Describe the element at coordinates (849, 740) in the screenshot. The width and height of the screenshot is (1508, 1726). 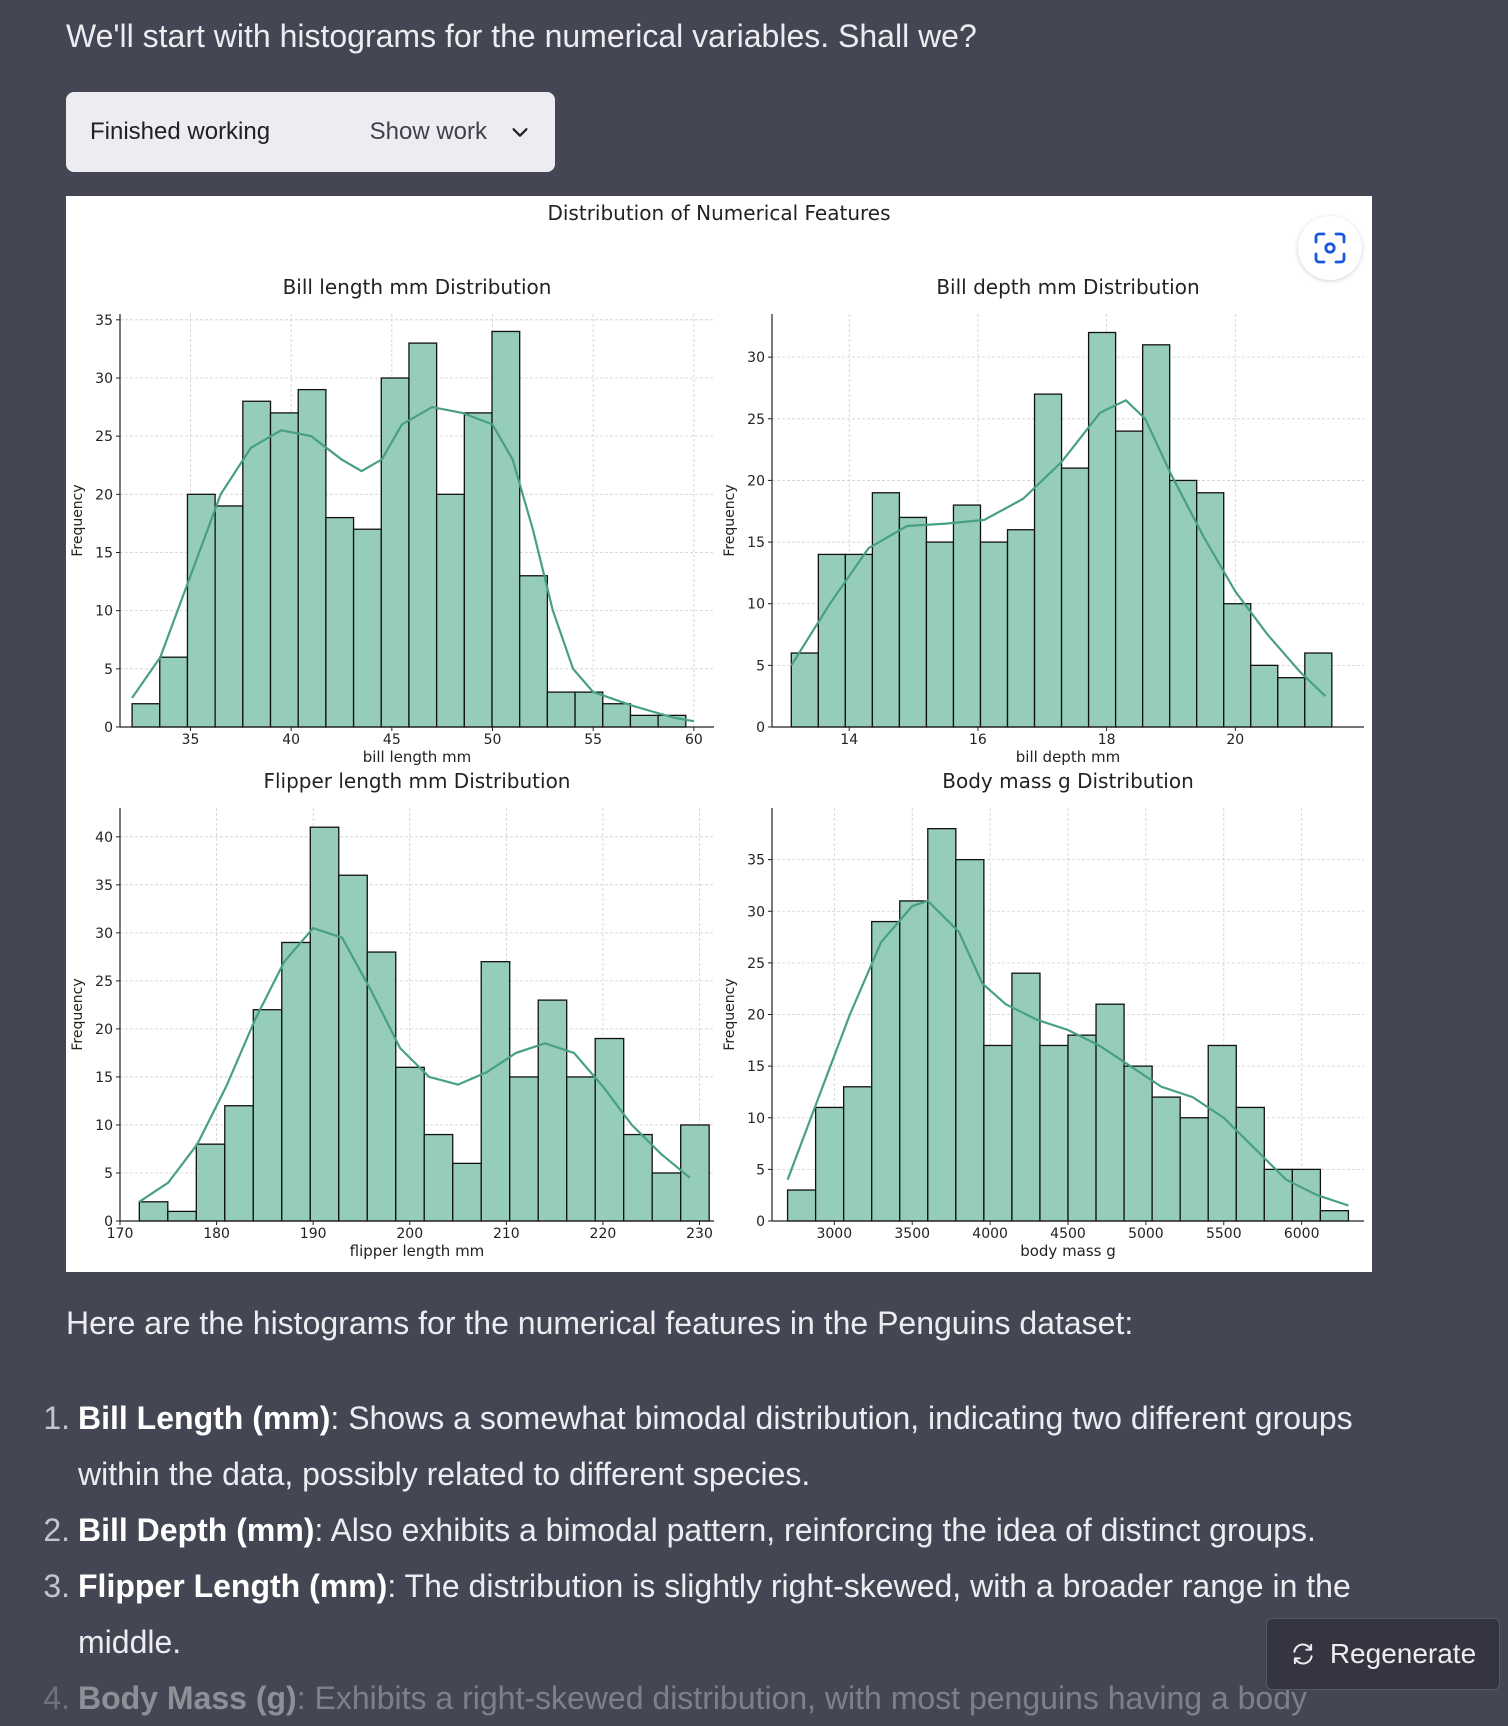
I see `x-tick-label: 14` at that location.